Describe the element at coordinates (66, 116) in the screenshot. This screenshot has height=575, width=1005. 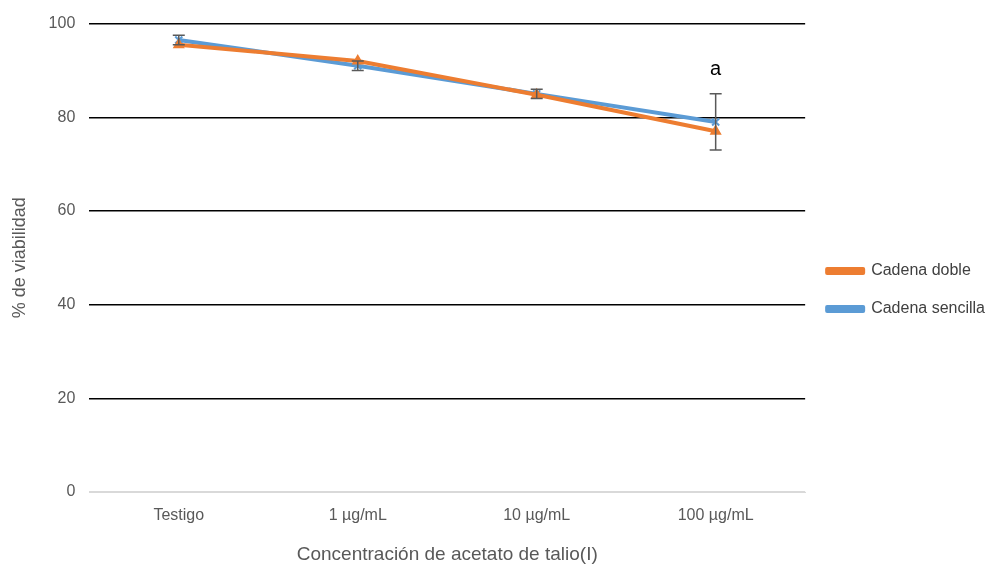
I see `y-tick-label: 80` at that location.